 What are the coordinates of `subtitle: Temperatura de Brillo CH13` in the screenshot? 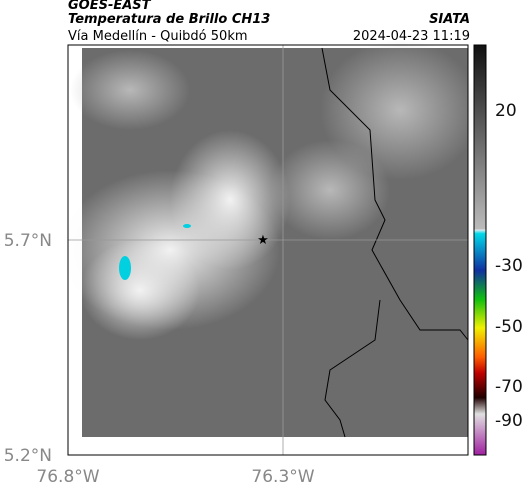 It's located at (169, 19).